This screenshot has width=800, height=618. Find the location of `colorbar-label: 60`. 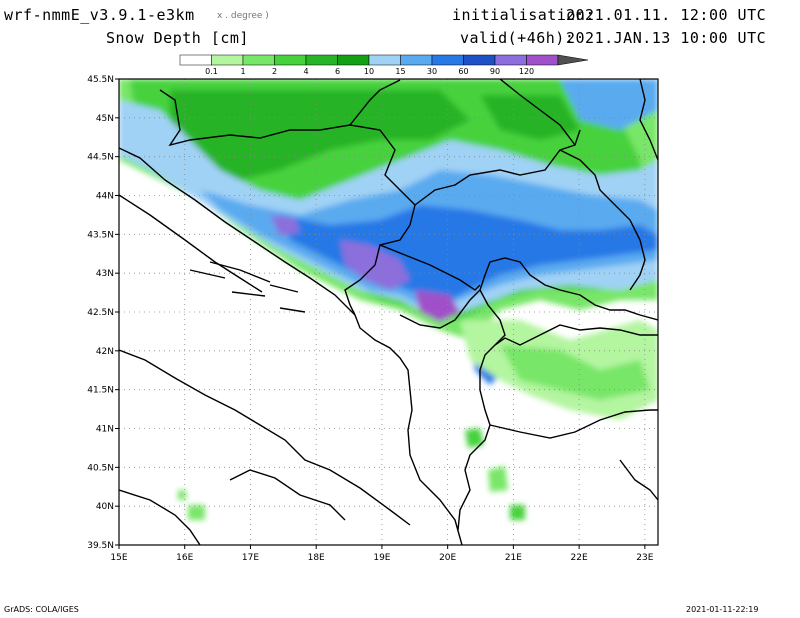

colorbar-label: 60 is located at coordinates (463, 71).